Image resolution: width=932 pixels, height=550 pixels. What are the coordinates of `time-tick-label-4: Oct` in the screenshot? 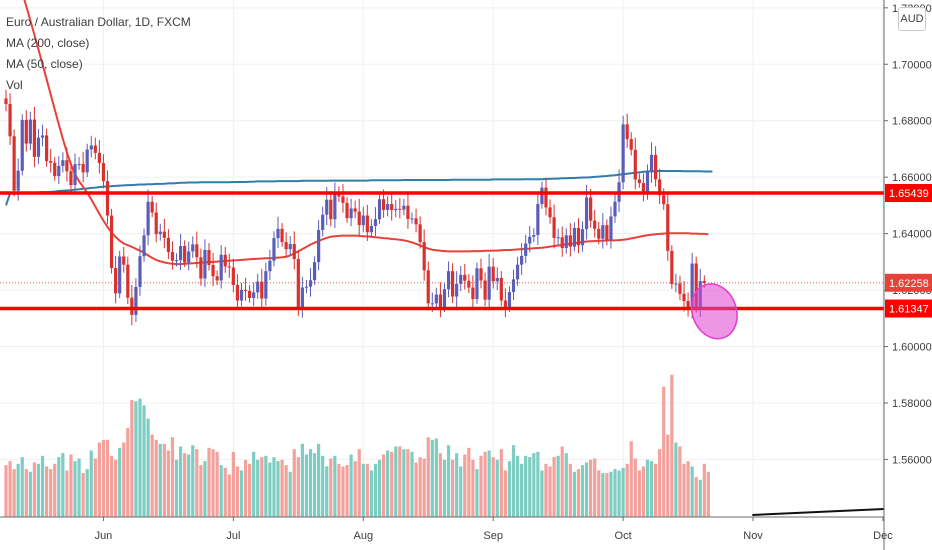 It's located at (623, 536).